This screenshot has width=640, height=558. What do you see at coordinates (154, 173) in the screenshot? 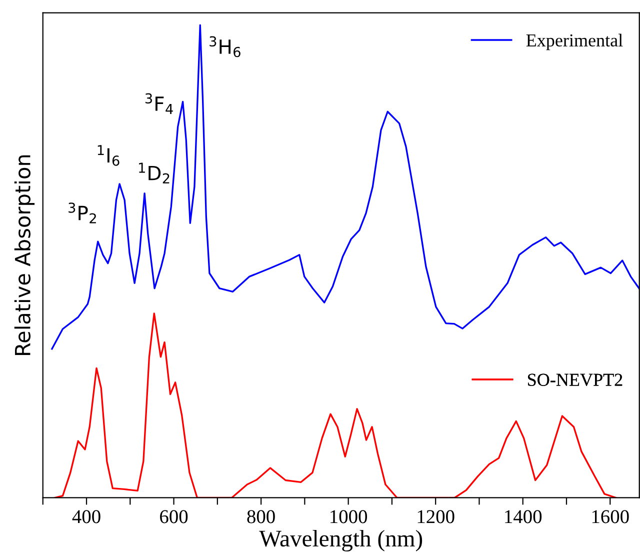
I see `annotation: $^{1}$D$_{2}$` at bounding box center [154, 173].